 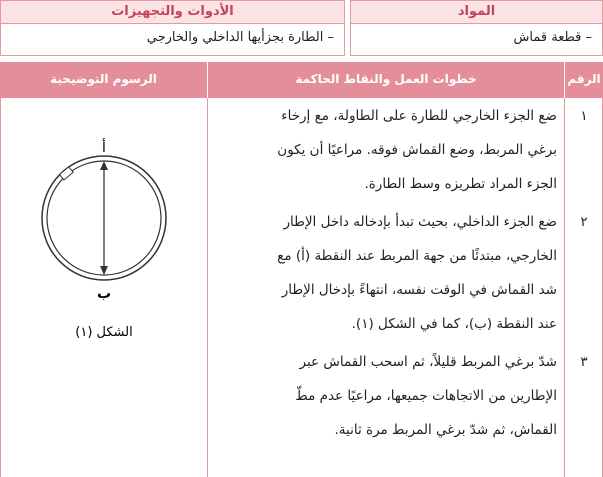 What do you see at coordinates (66, 173) in the screenshot?
I see `hoop-clamp` at bounding box center [66, 173].